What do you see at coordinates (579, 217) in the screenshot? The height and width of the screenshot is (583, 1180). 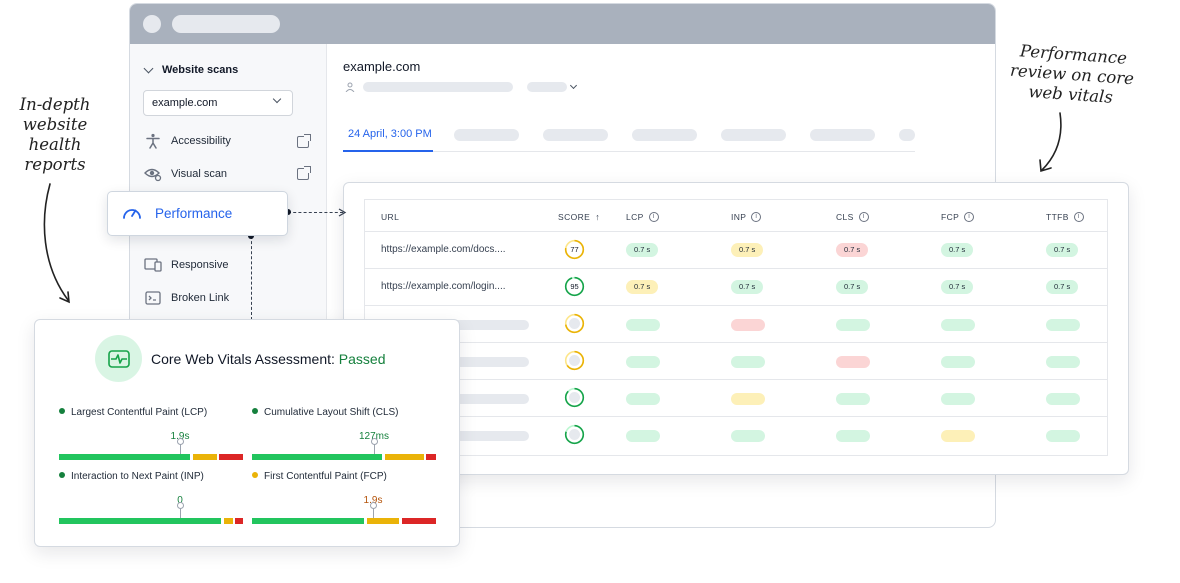 I see `header-score: SCORE ↑` at bounding box center [579, 217].